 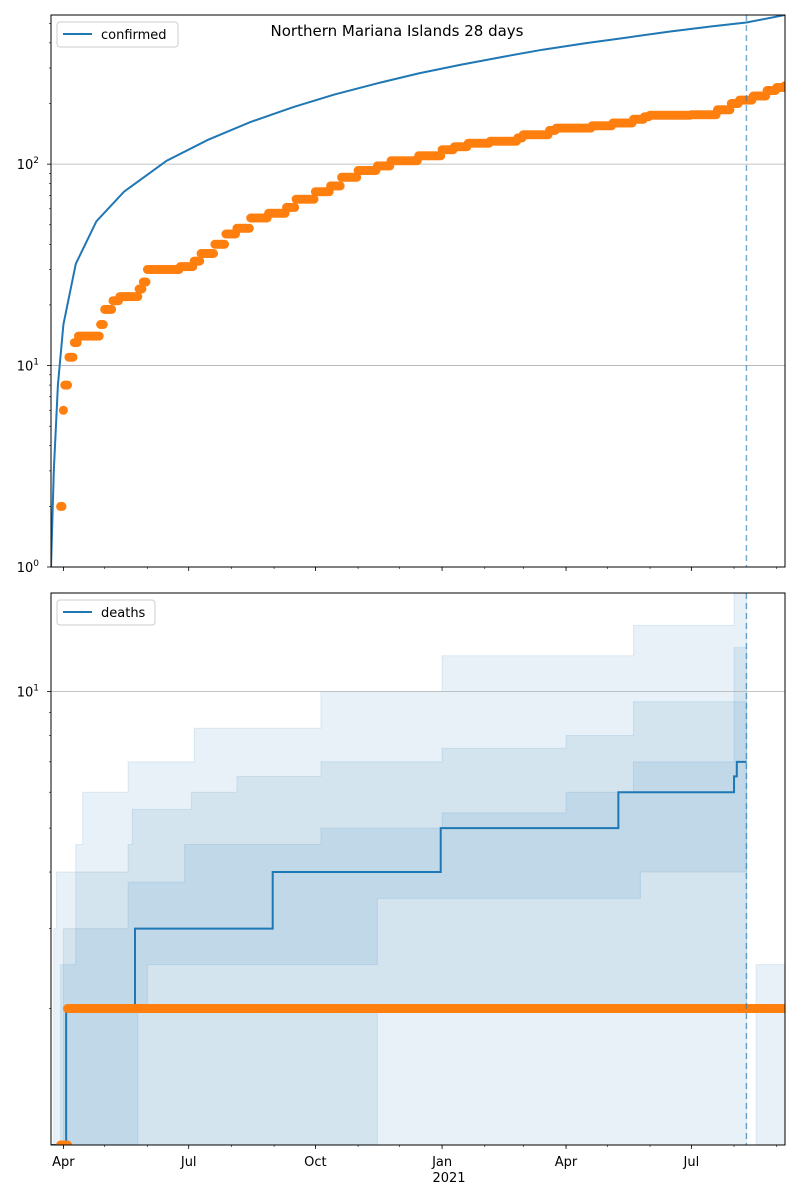 What do you see at coordinates (397, 31) in the screenshot?
I see `chart-title: Northern Mariana Islands 28 days` at bounding box center [397, 31].